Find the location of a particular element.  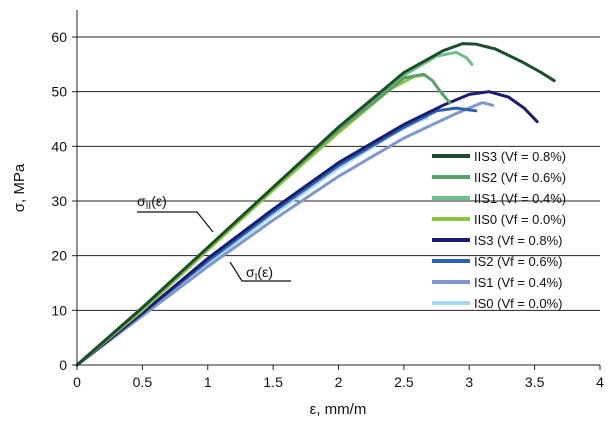

sigma-I-annotation: σI(ε) is located at coordinates (260, 272).